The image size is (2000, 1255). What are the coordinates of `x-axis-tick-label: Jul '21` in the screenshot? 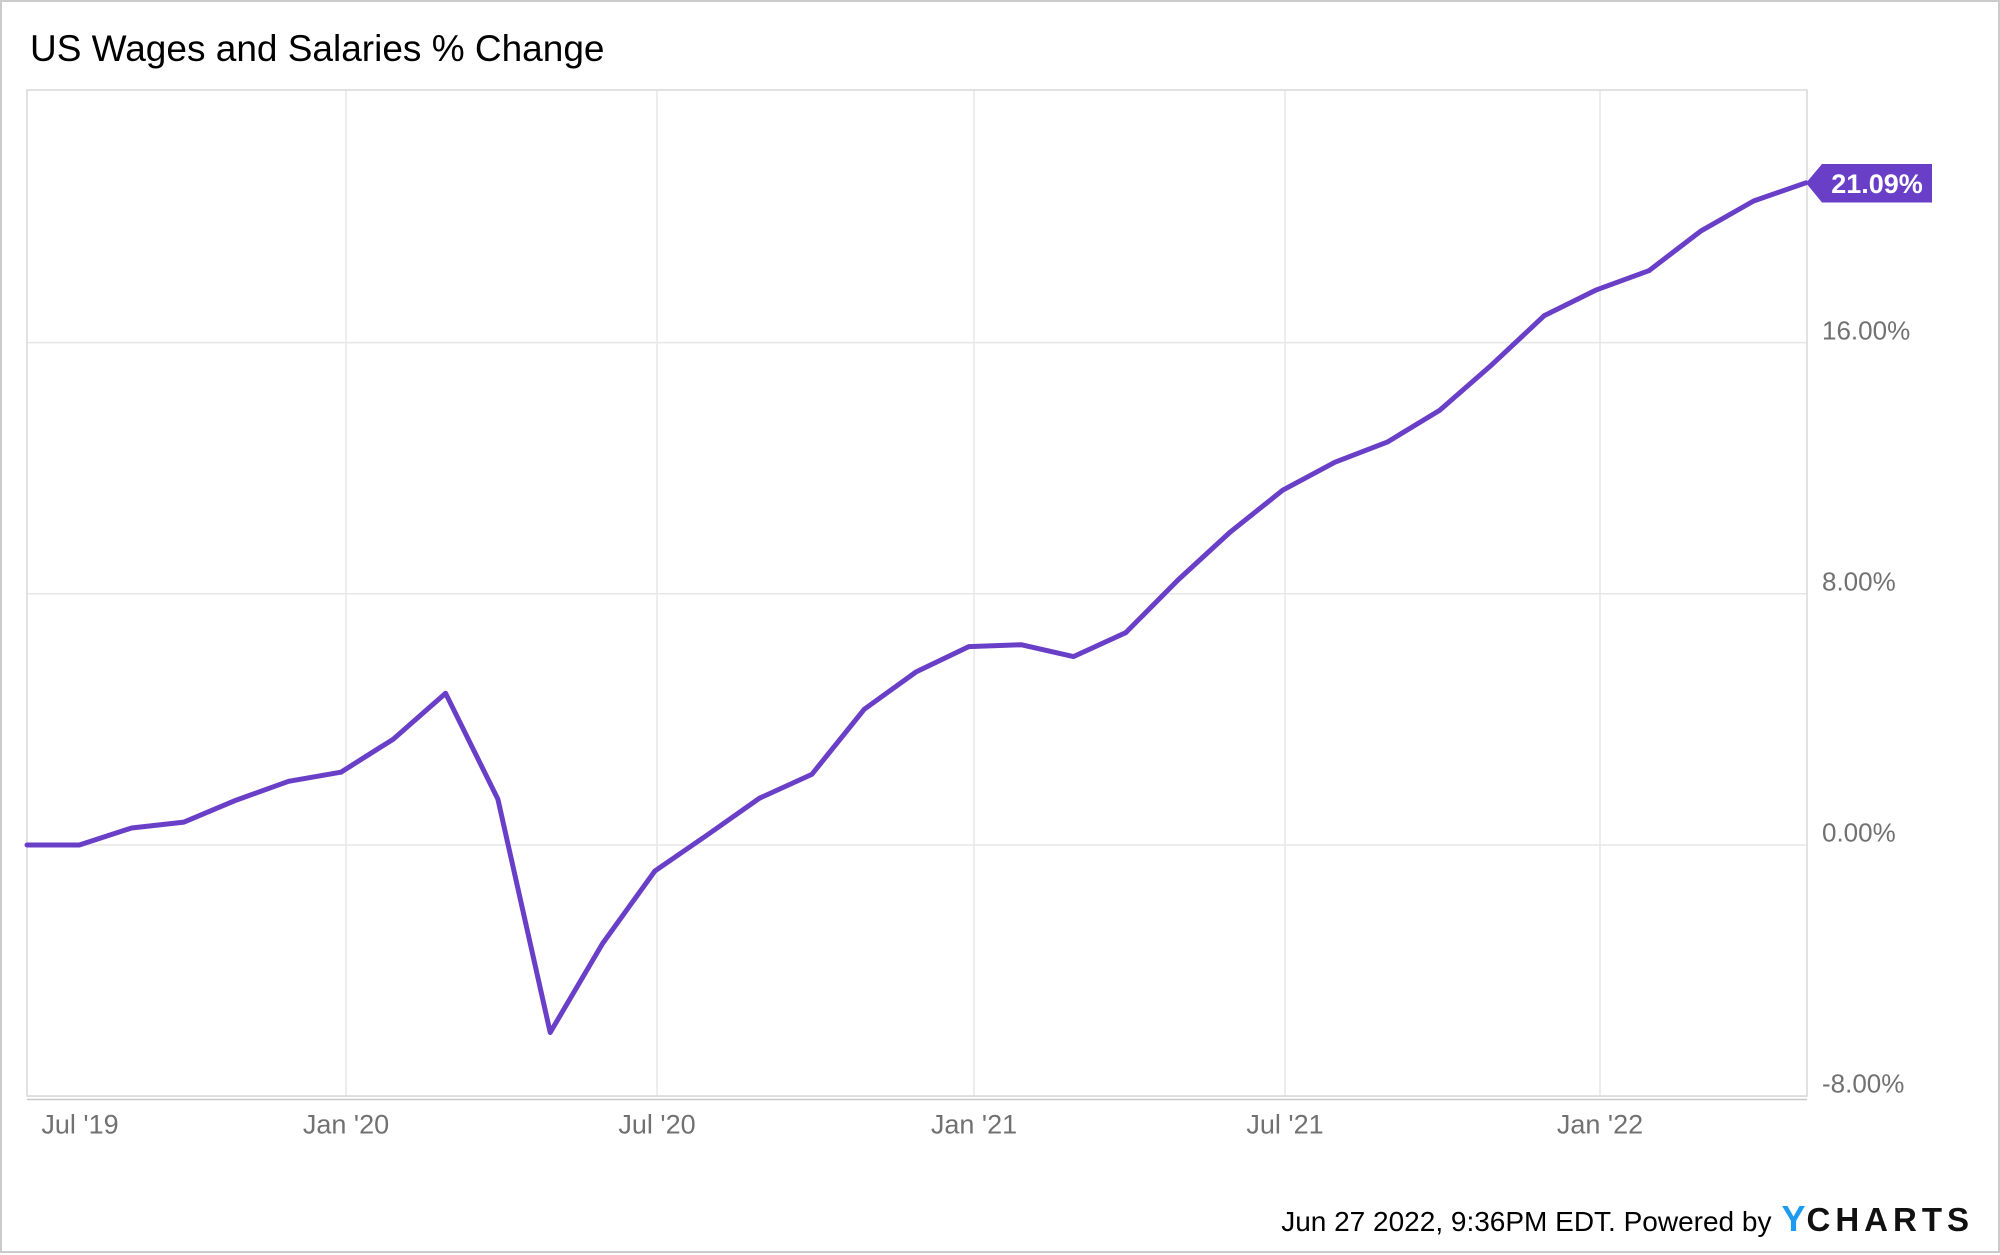 It's located at (1285, 1124).